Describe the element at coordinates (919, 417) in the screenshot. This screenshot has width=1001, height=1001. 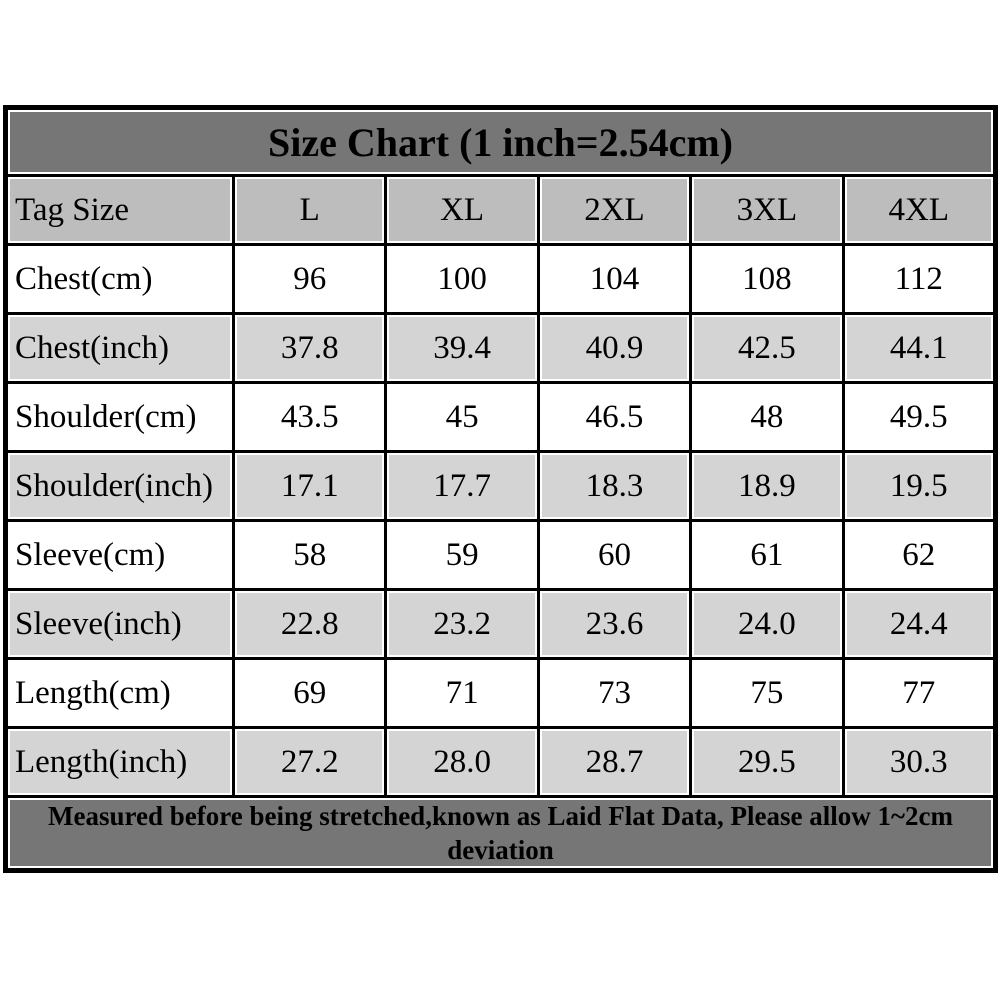
I see `size-value-cell: 49.5` at that location.